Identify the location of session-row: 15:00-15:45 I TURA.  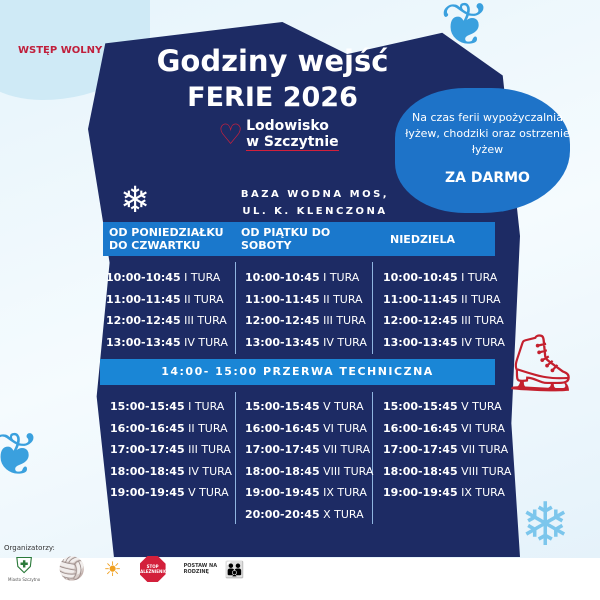
(171, 411).